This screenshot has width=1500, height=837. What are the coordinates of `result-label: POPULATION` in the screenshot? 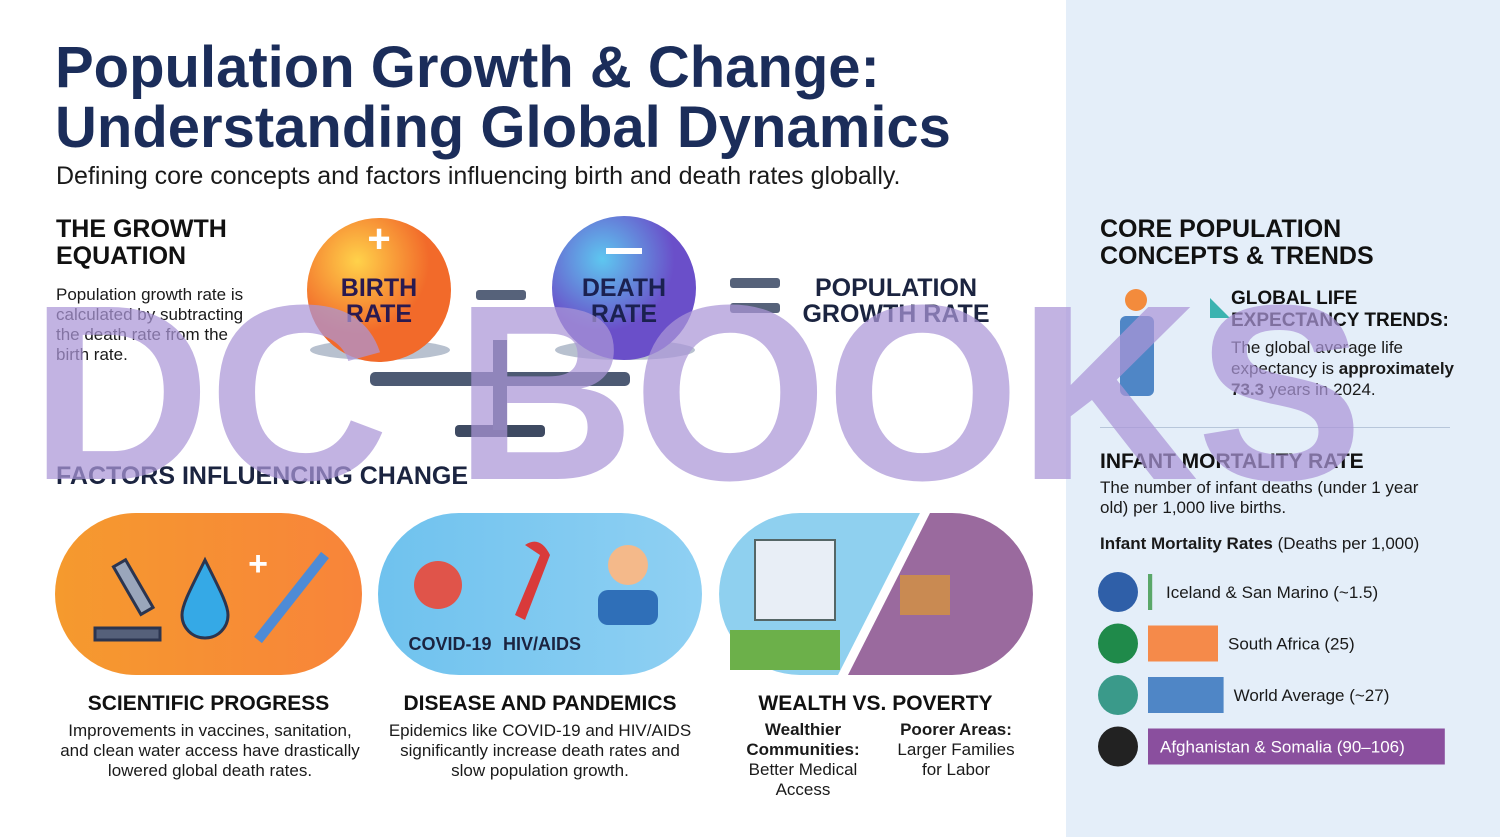 It's located at (896, 288).